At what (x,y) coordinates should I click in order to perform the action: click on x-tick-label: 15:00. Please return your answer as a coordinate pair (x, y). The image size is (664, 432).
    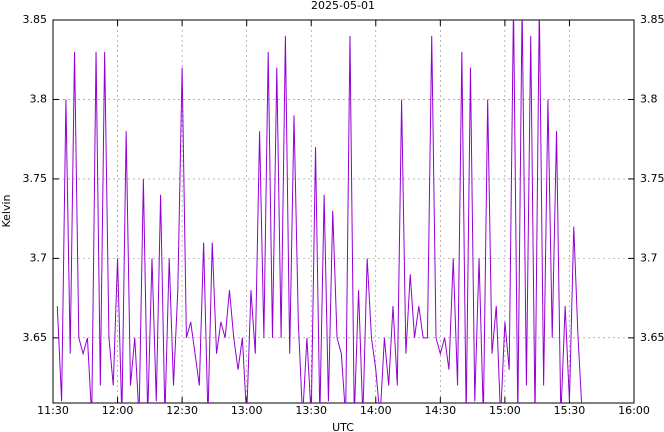
    Looking at the image, I should click on (505, 410).